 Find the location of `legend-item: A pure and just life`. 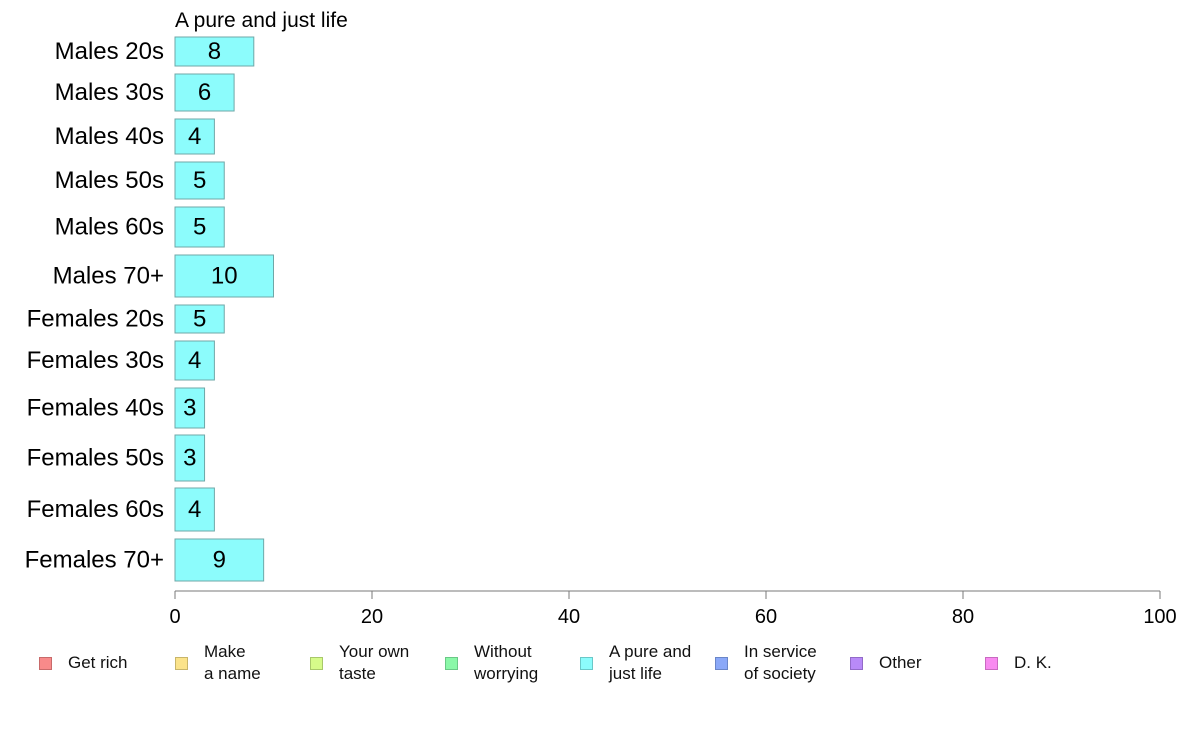

legend-item: A pure and just life is located at coordinates (635, 663).